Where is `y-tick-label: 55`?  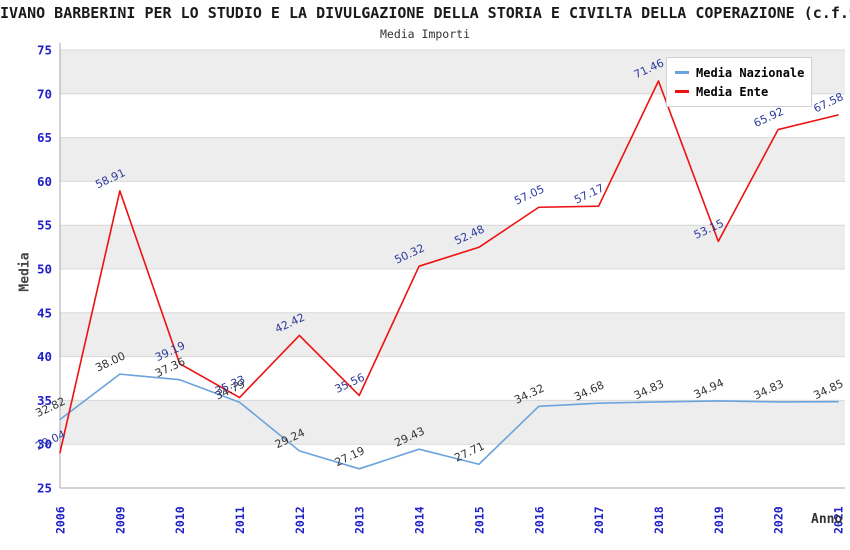 y-tick-label: 55 is located at coordinates (44, 225).